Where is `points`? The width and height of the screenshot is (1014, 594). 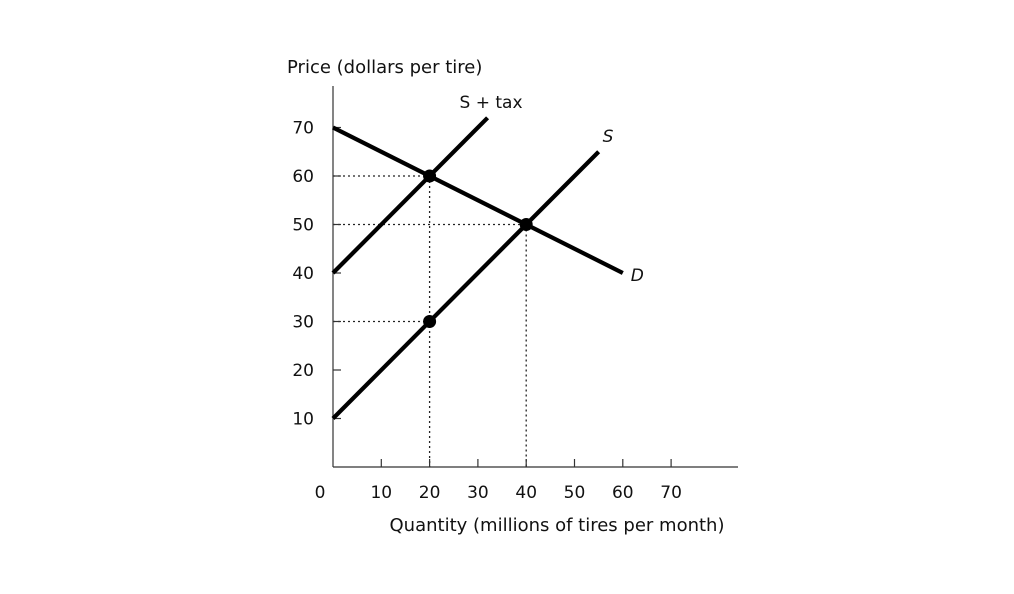
points is located at coordinates (478, 248).